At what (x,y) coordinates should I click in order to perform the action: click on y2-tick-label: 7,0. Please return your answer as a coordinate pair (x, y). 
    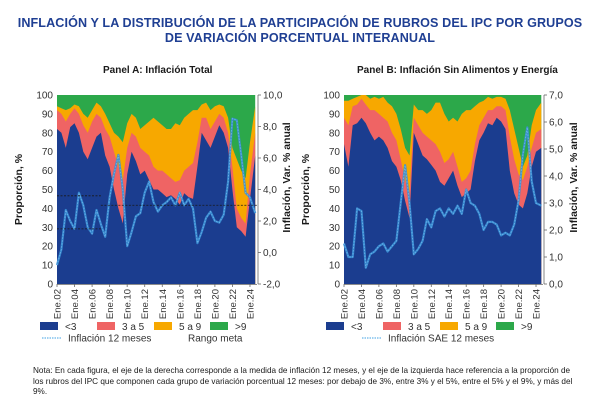
    Looking at the image, I should click on (556, 96).